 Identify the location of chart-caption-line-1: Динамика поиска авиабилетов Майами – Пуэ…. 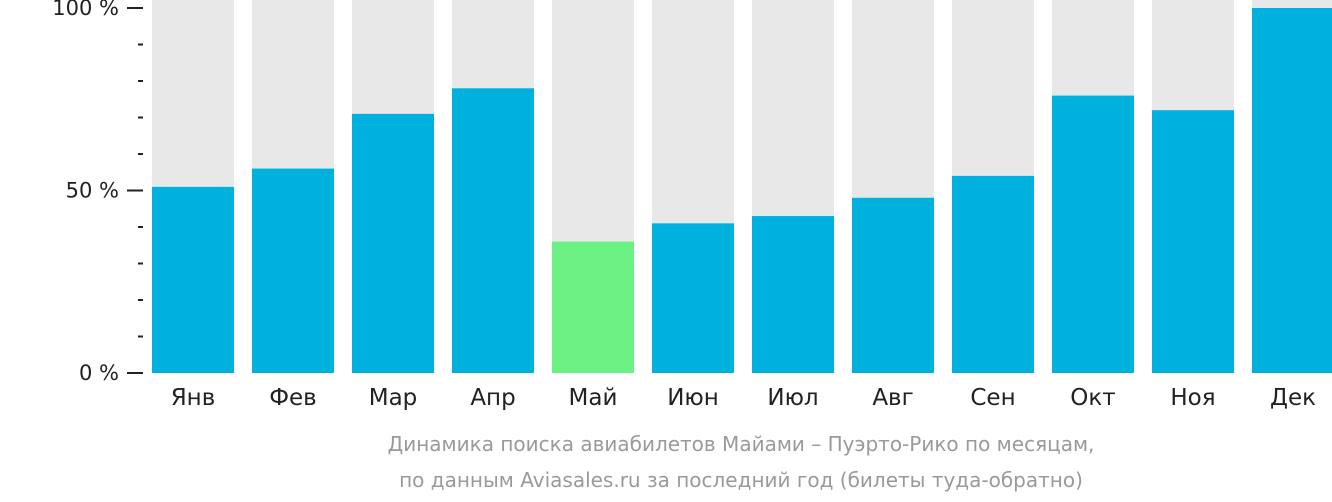
(741, 444).